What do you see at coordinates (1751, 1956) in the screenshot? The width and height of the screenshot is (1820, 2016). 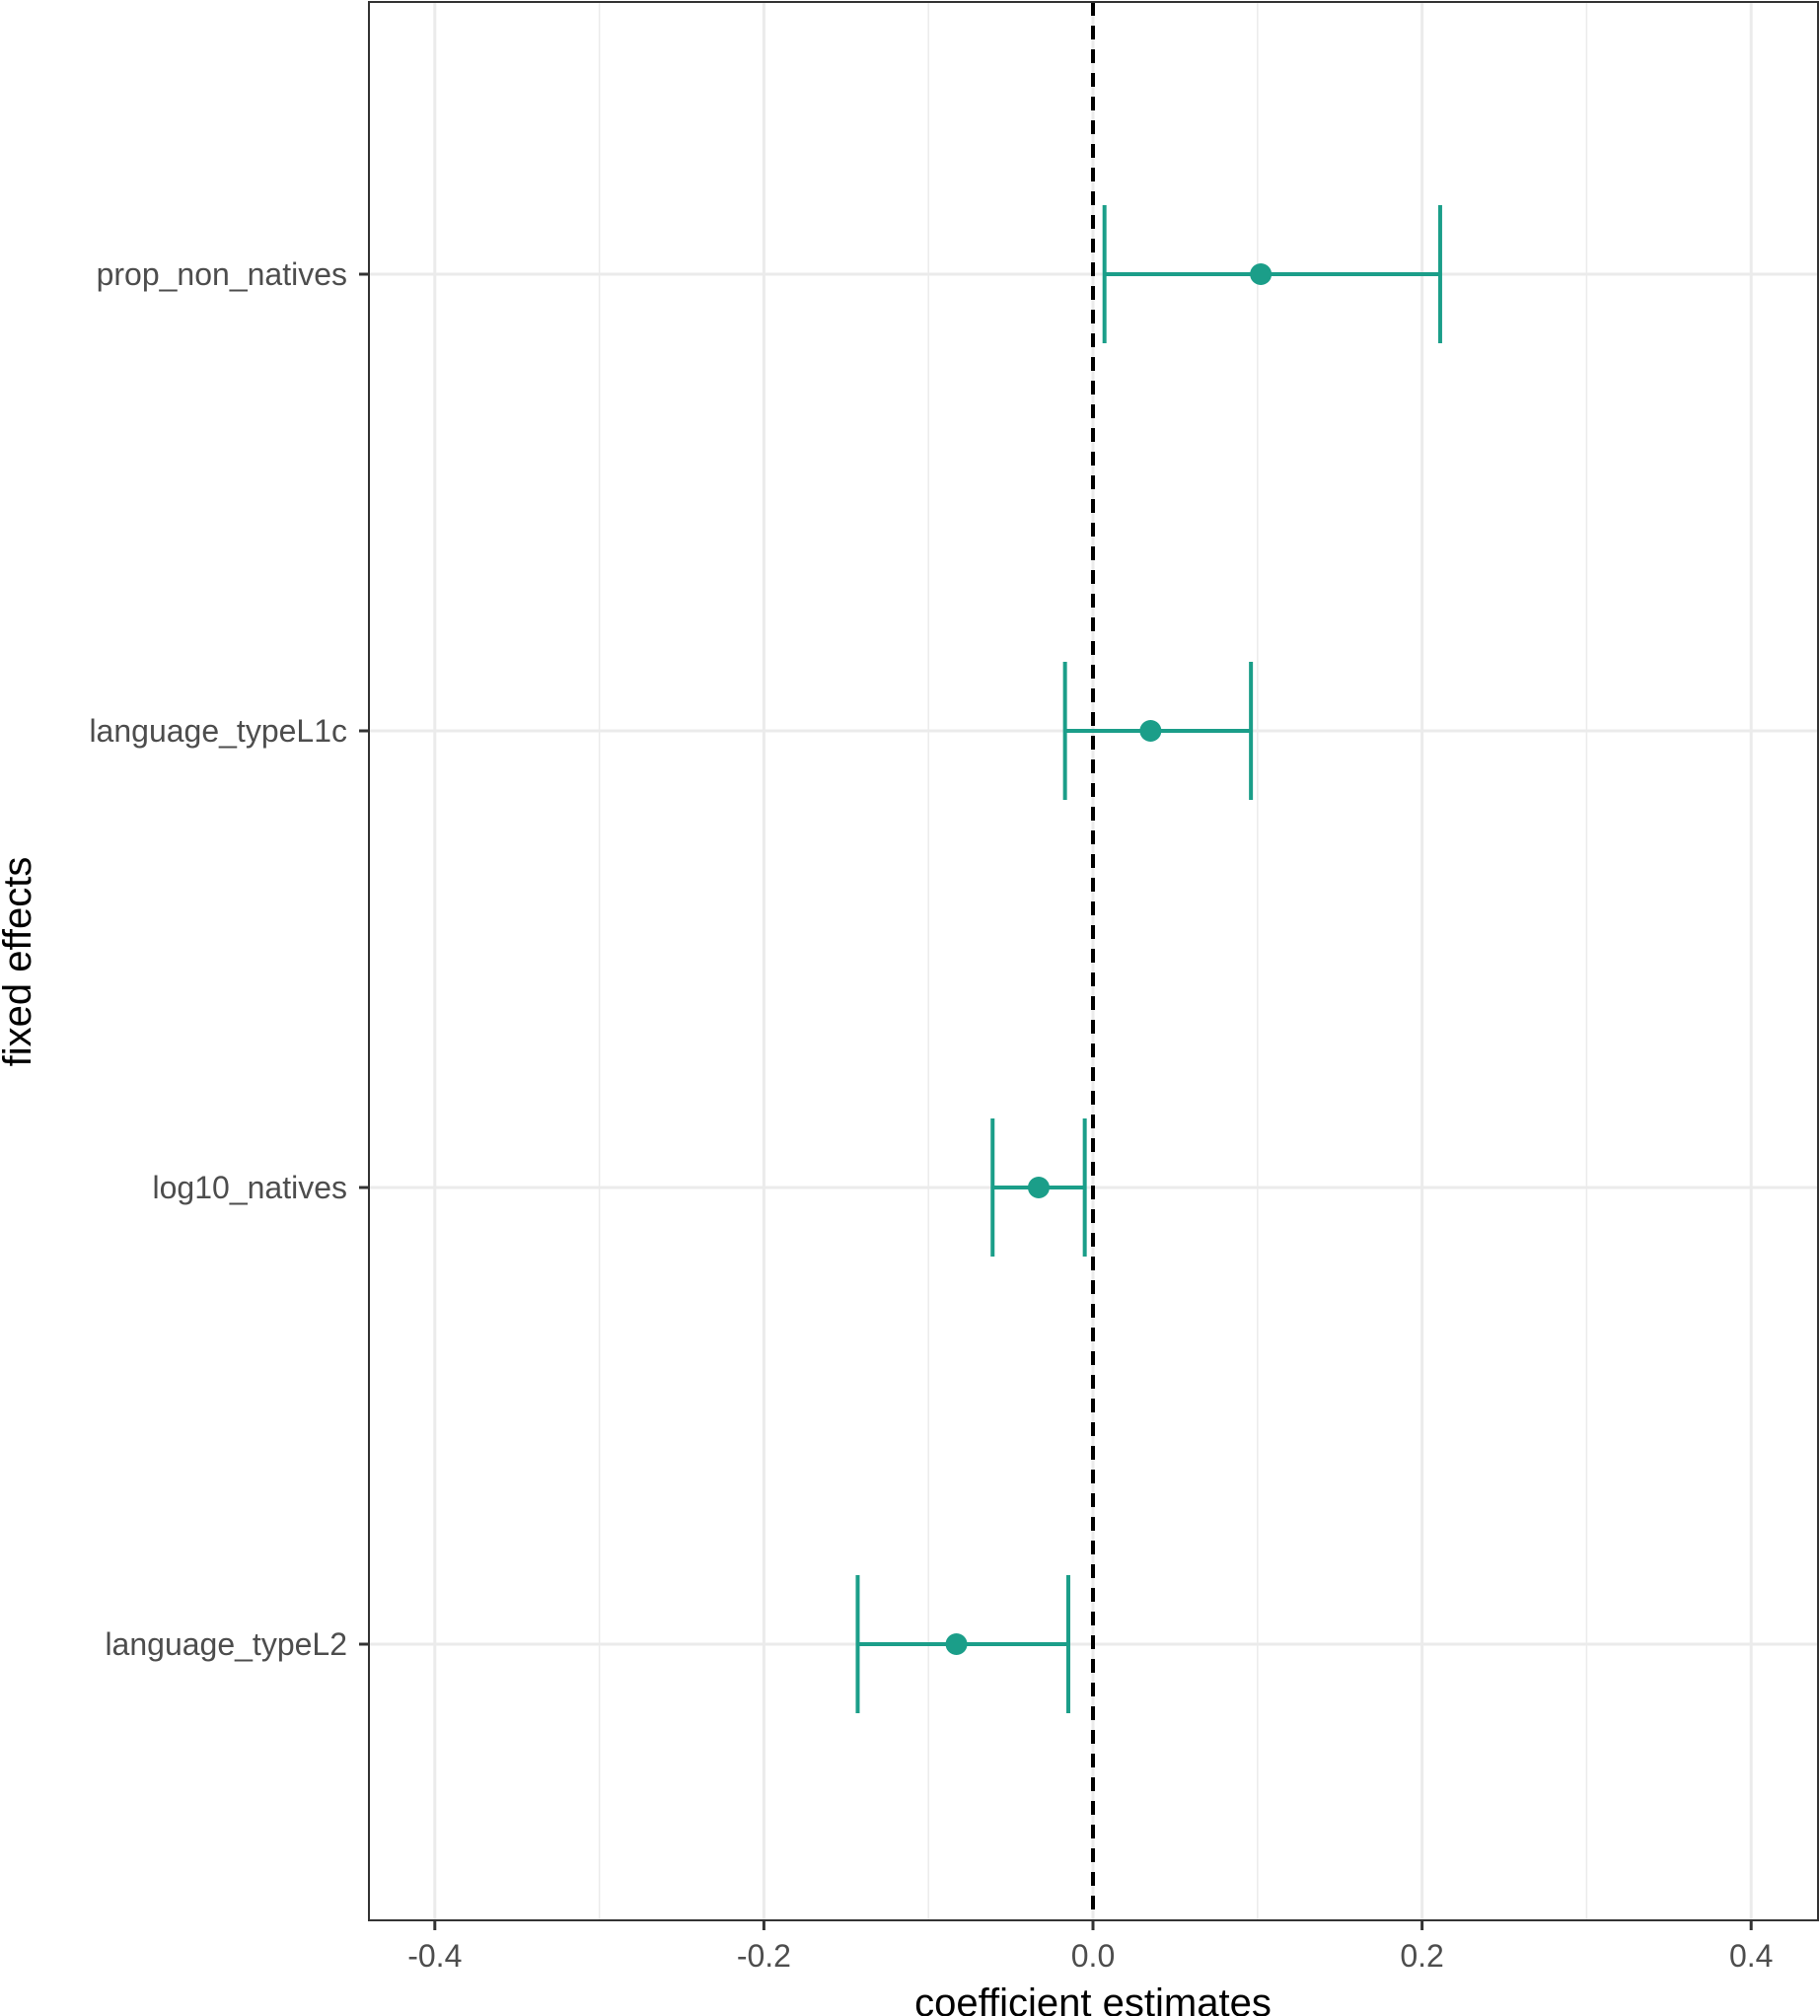 I see `x-tick-label: 0.4` at bounding box center [1751, 1956].